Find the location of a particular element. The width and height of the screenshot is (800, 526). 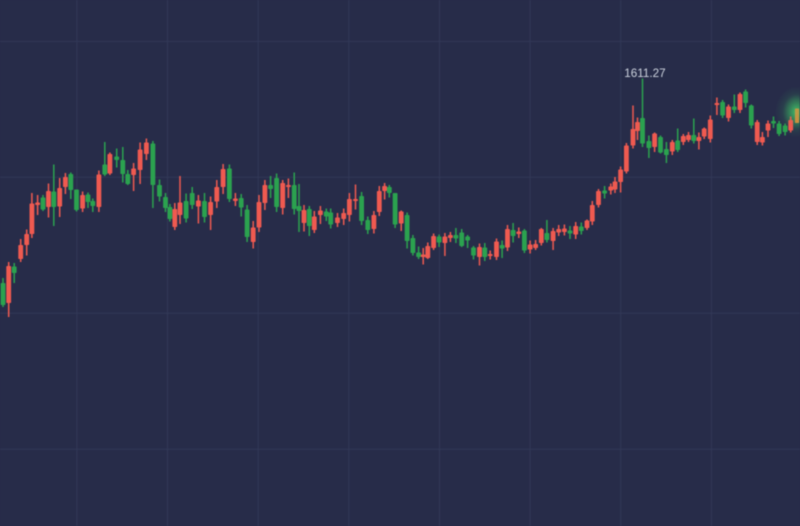

svg-text: 1611.27 is located at coordinates (644, 73).